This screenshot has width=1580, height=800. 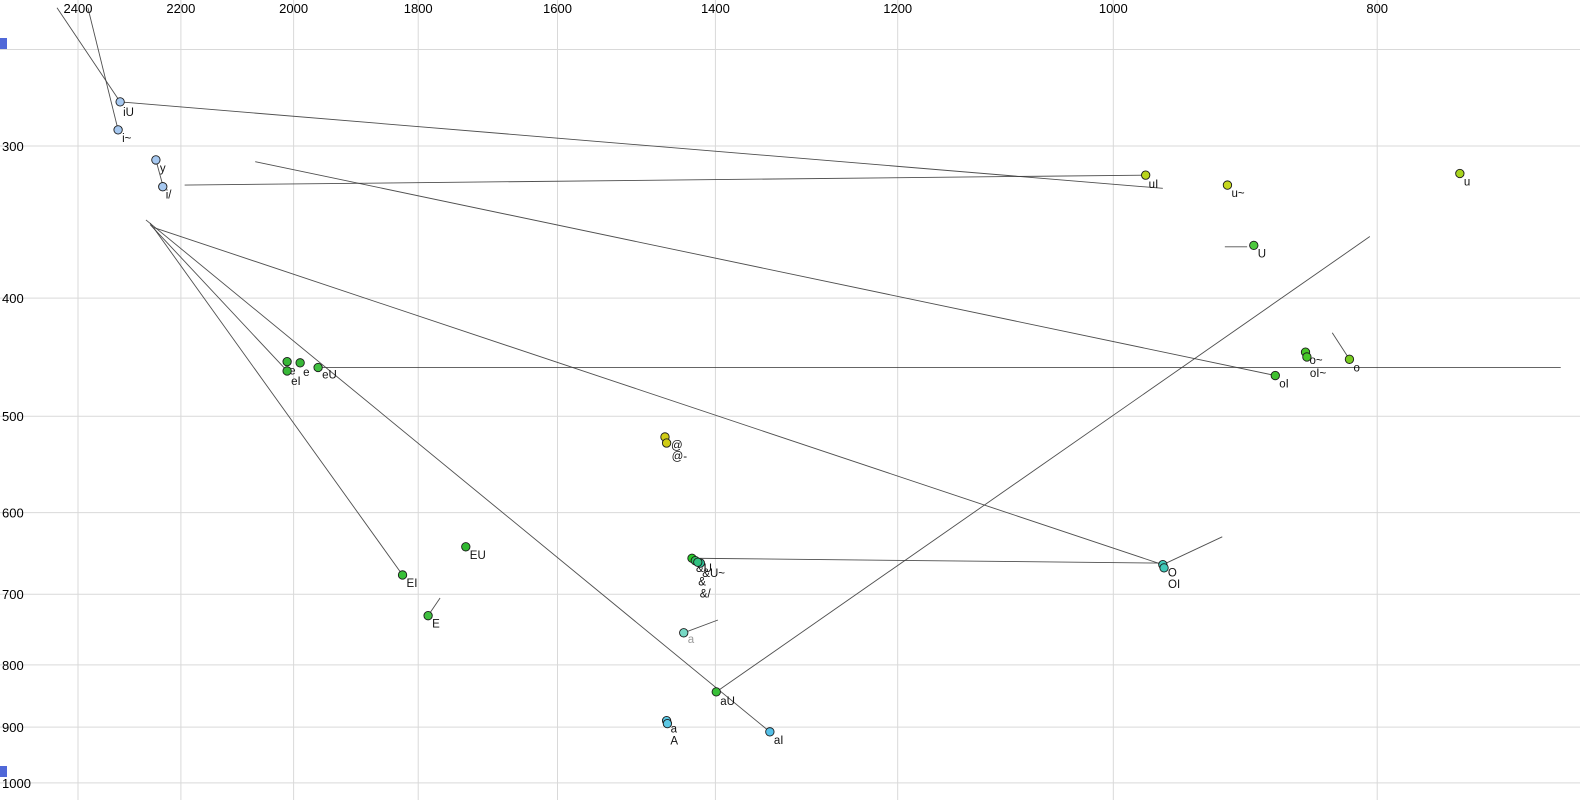 I want to click on vowel-label: uI, so click(x=1154, y=185).